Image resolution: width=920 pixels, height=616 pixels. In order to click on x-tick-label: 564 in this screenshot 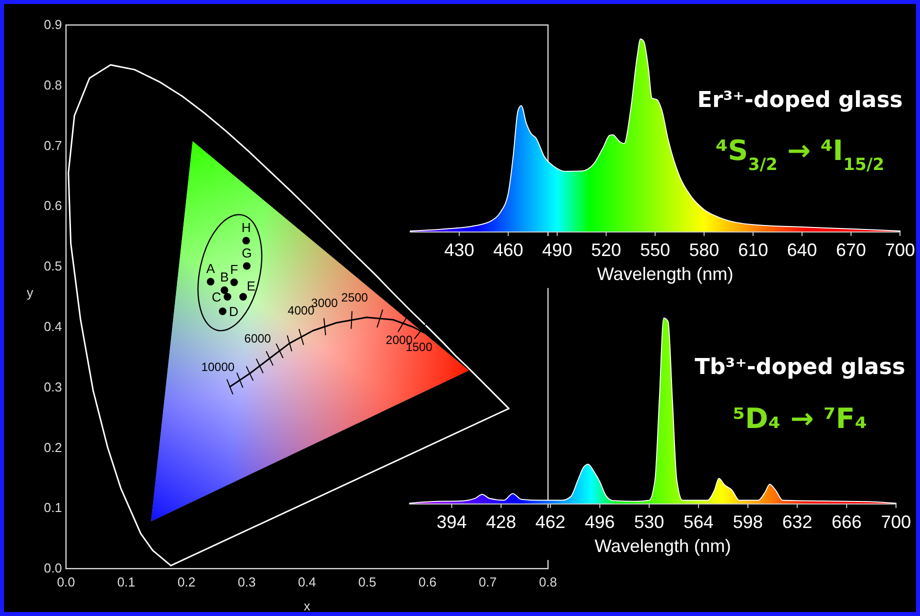, I will do `click(699, 522)`.